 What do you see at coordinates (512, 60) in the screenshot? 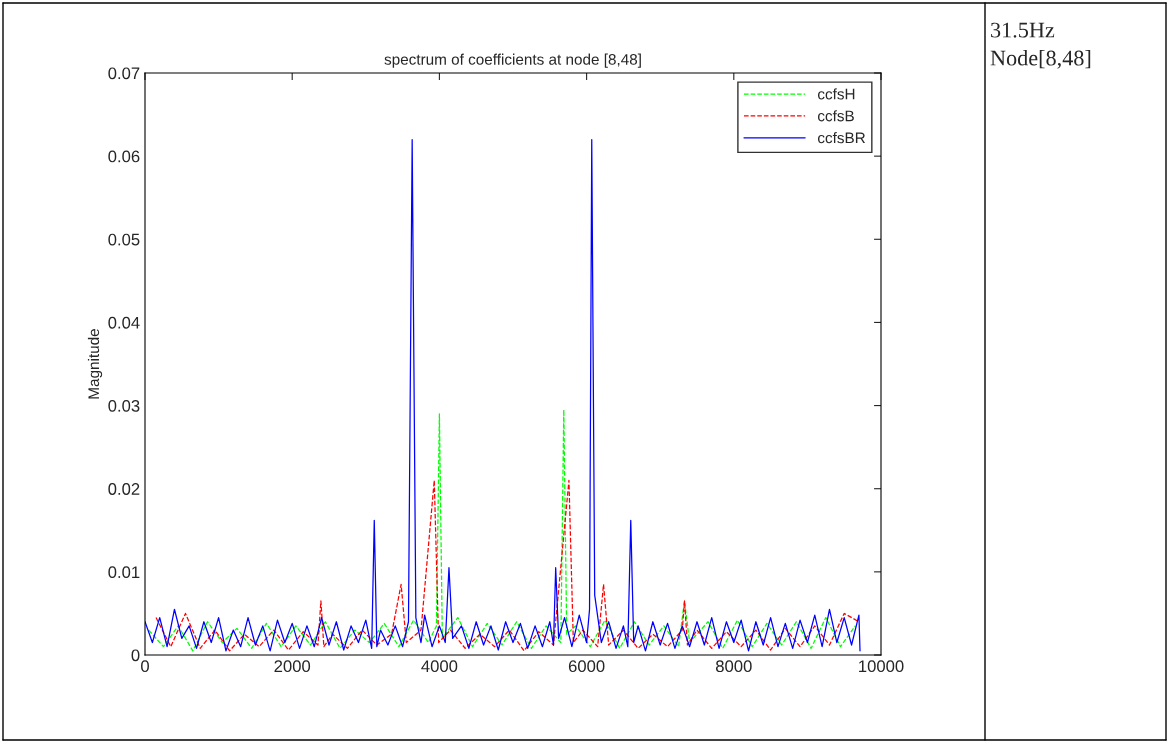
I see `chart-title: spectrum of coefficients at node [8,48]` at bounding box center [512, 60].